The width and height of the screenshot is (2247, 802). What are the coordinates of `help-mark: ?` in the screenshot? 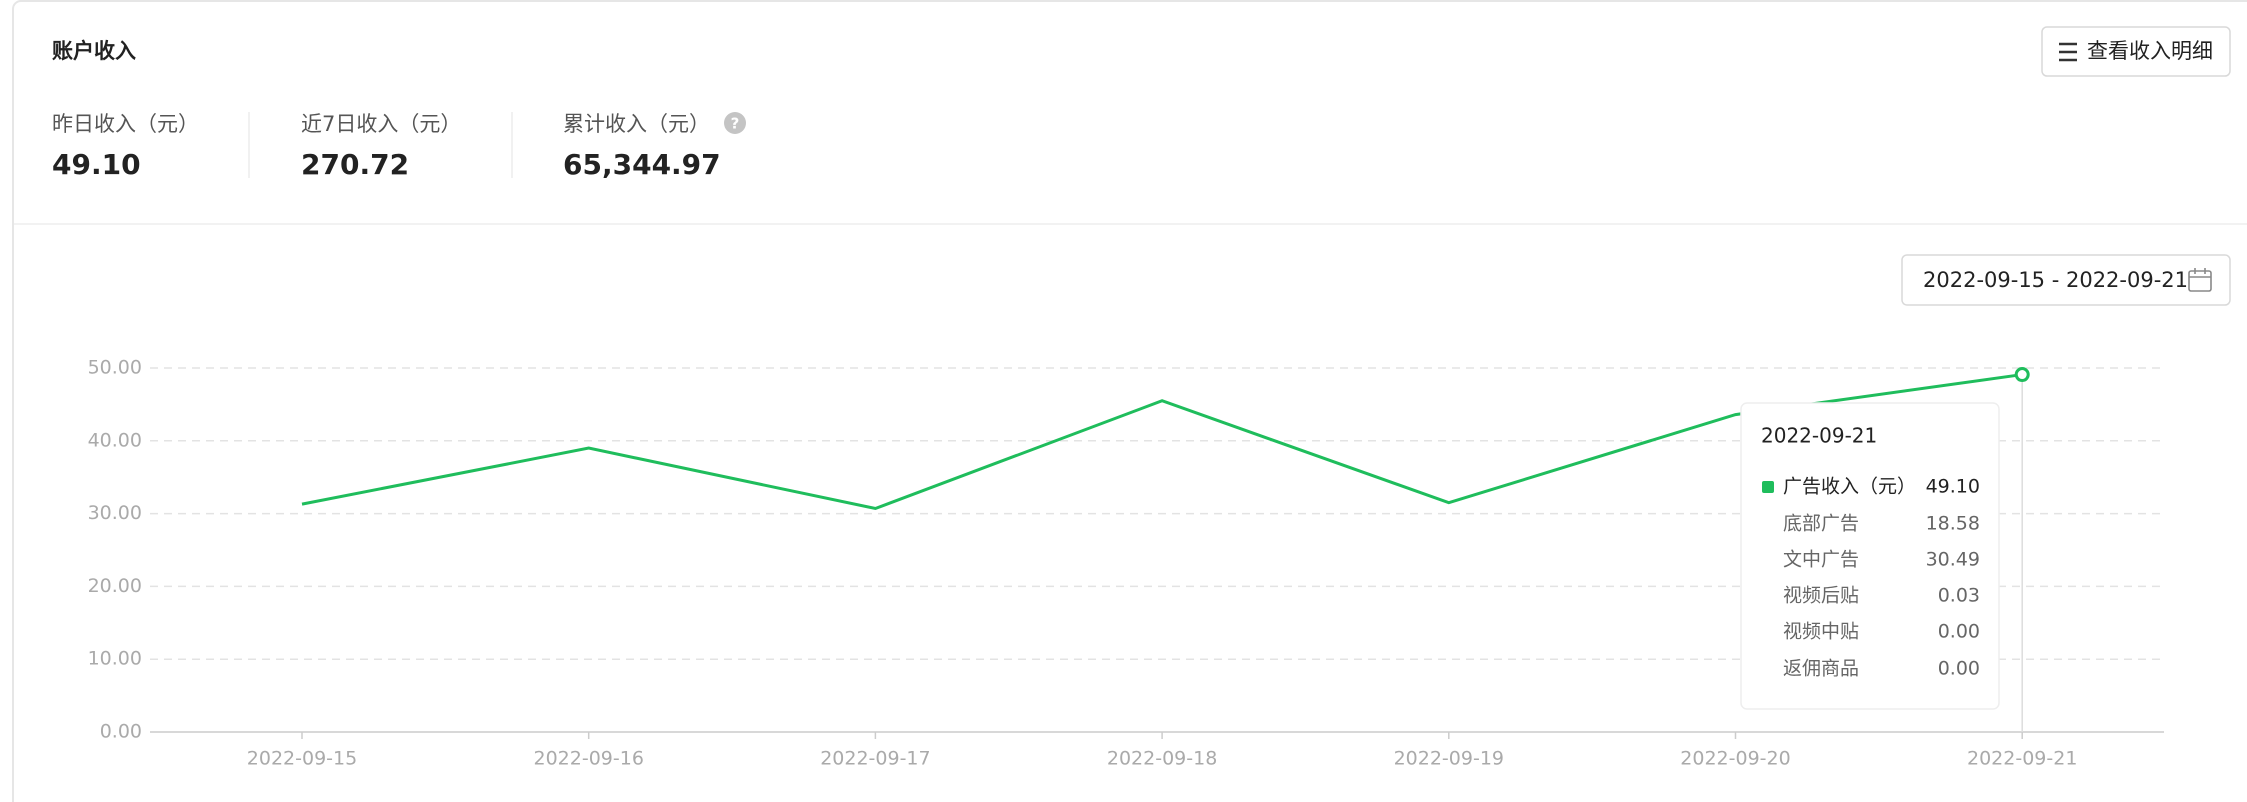 It's located at (735, 124).